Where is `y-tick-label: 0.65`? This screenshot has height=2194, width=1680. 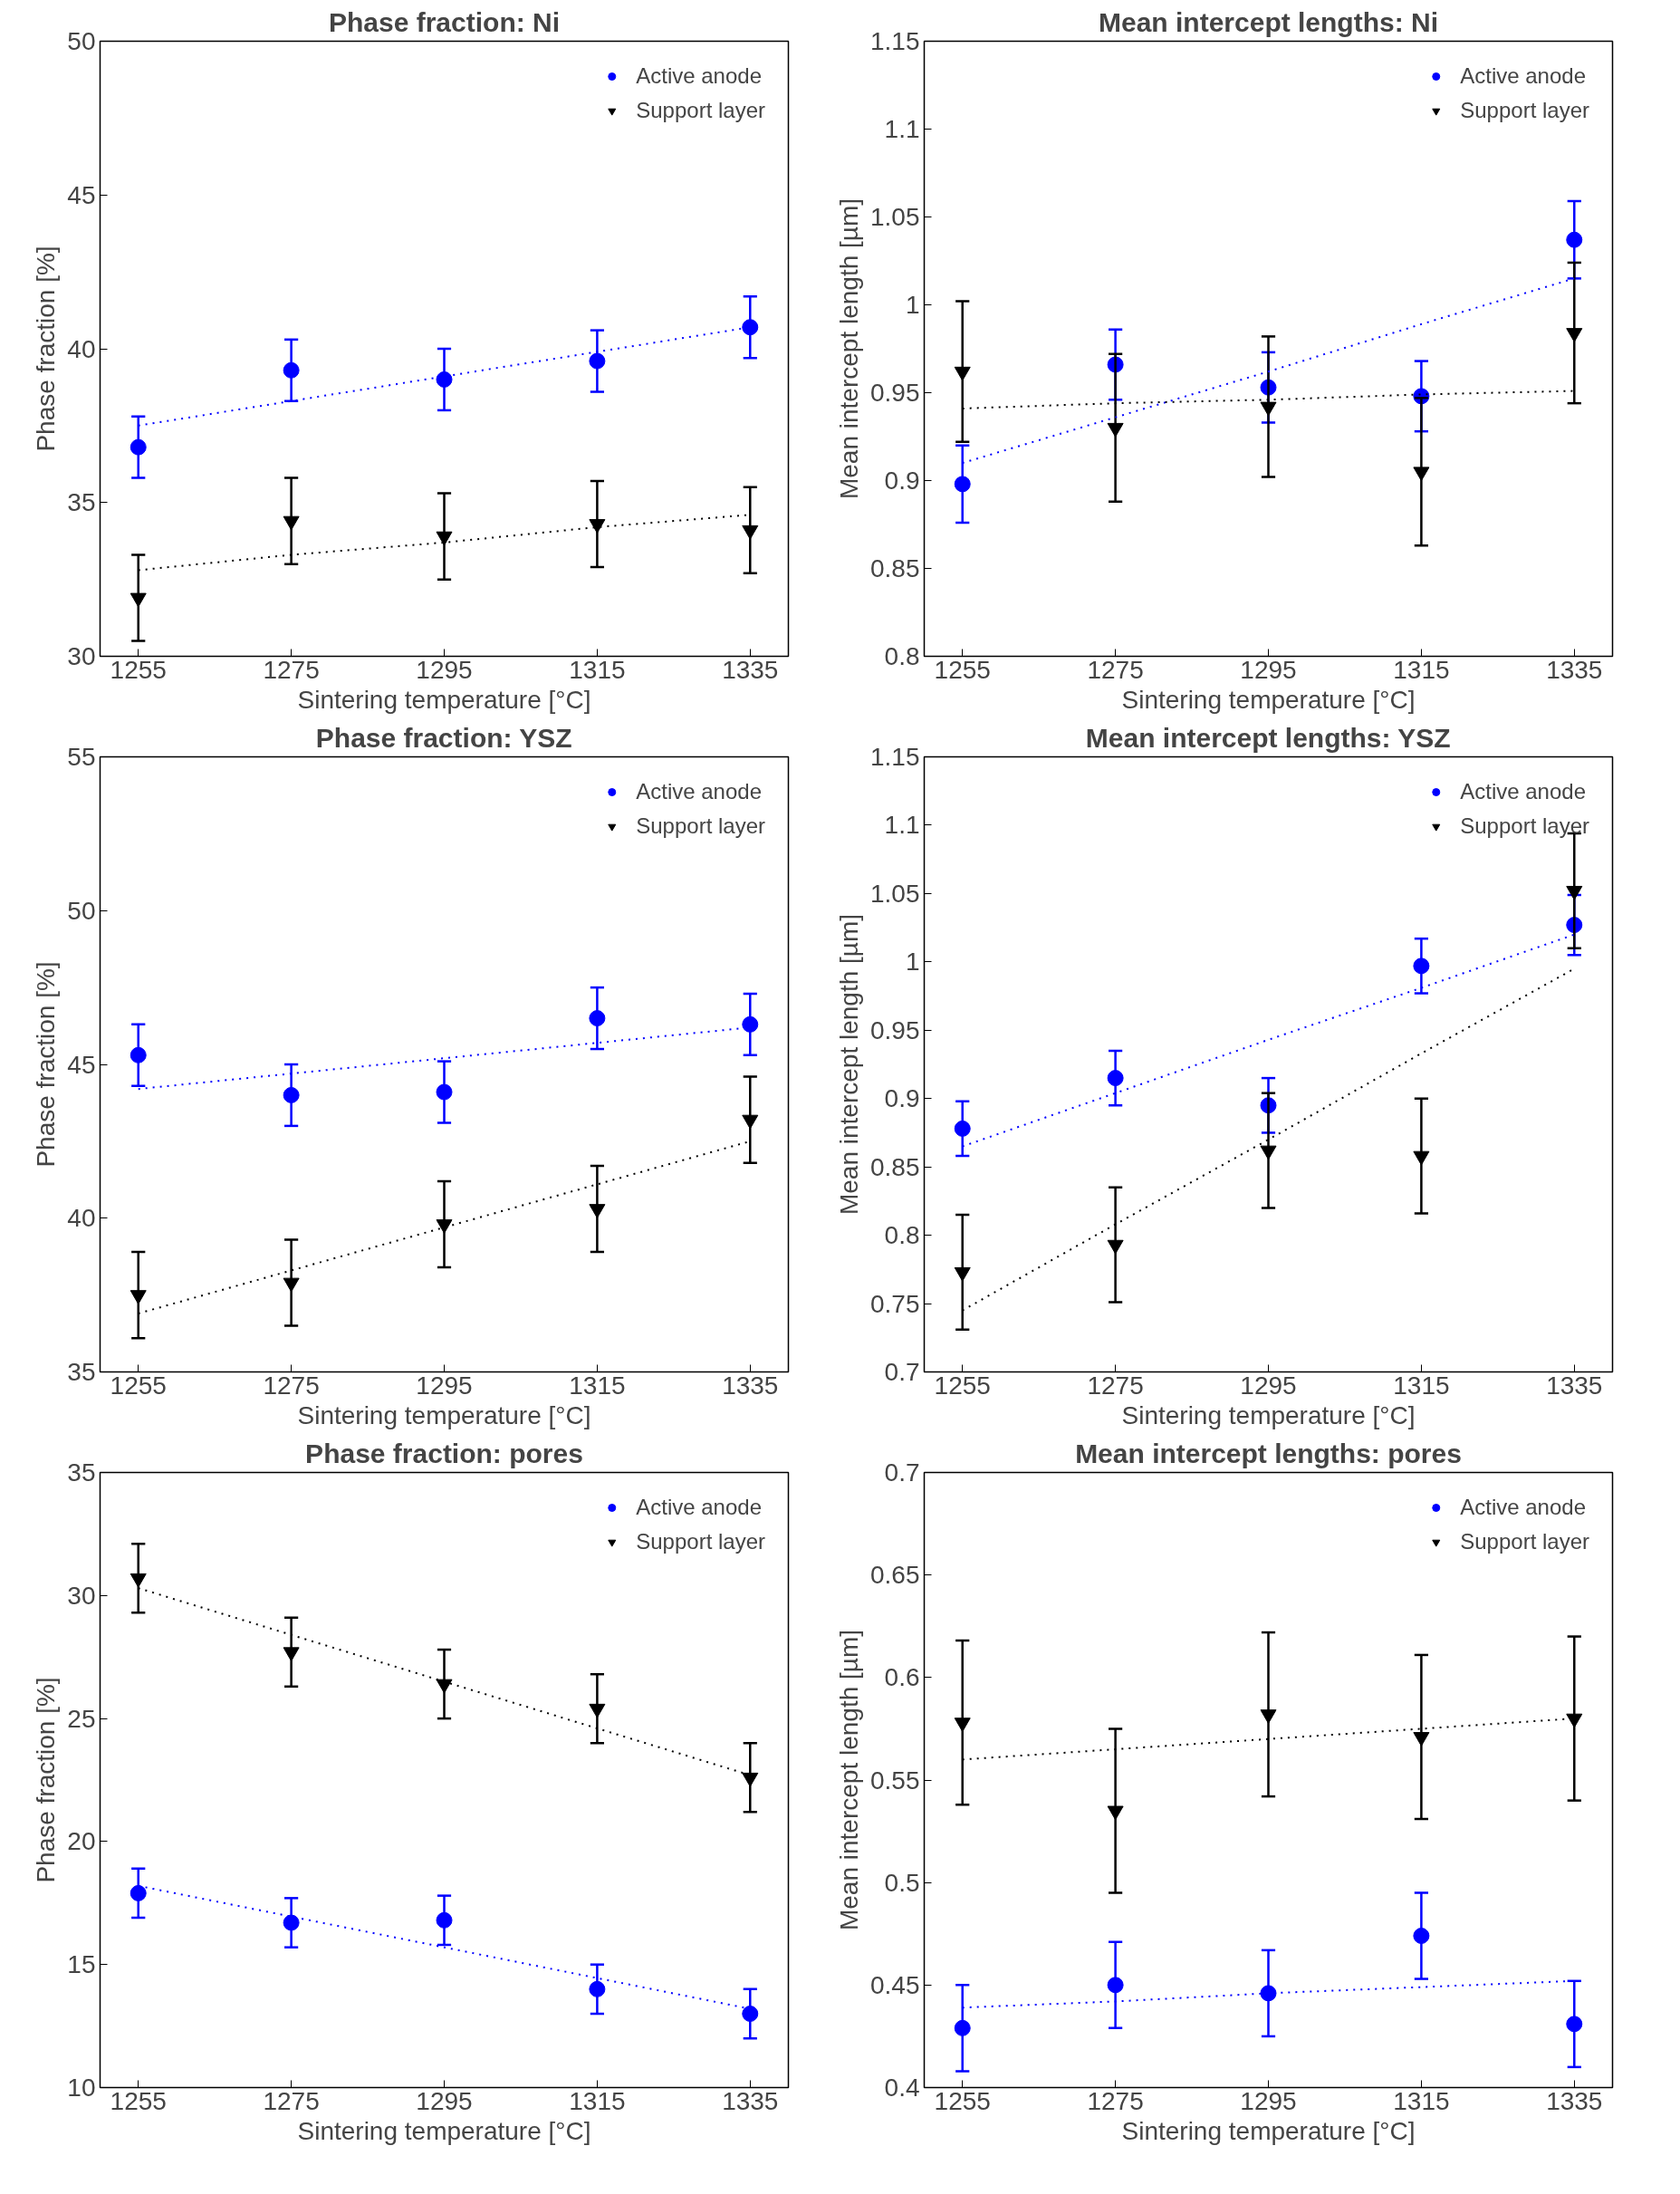 y-tick-label: 0.65 is located at coordinates (895, 1575).